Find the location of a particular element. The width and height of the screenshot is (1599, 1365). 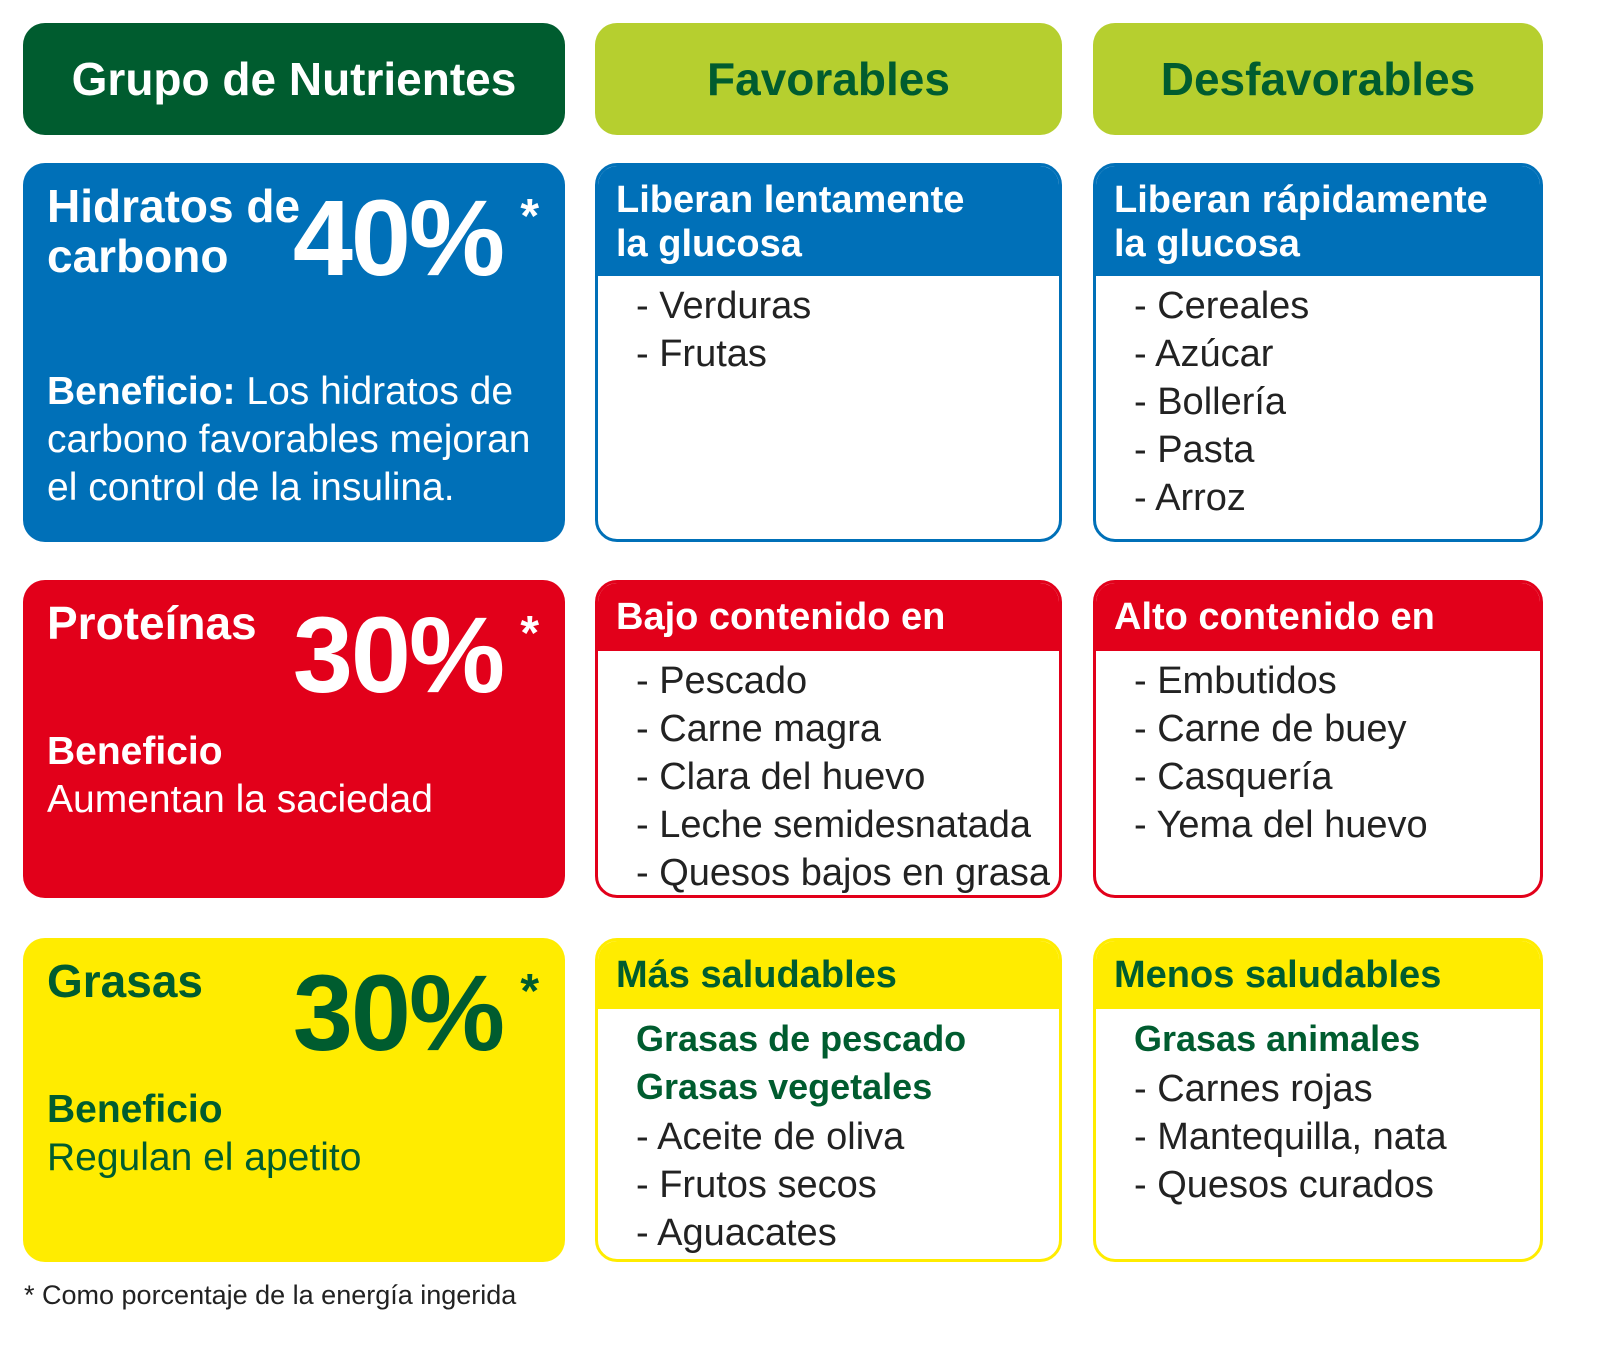

nutrient-name-line1: Hidratos de is located at coordinates (174, 206).